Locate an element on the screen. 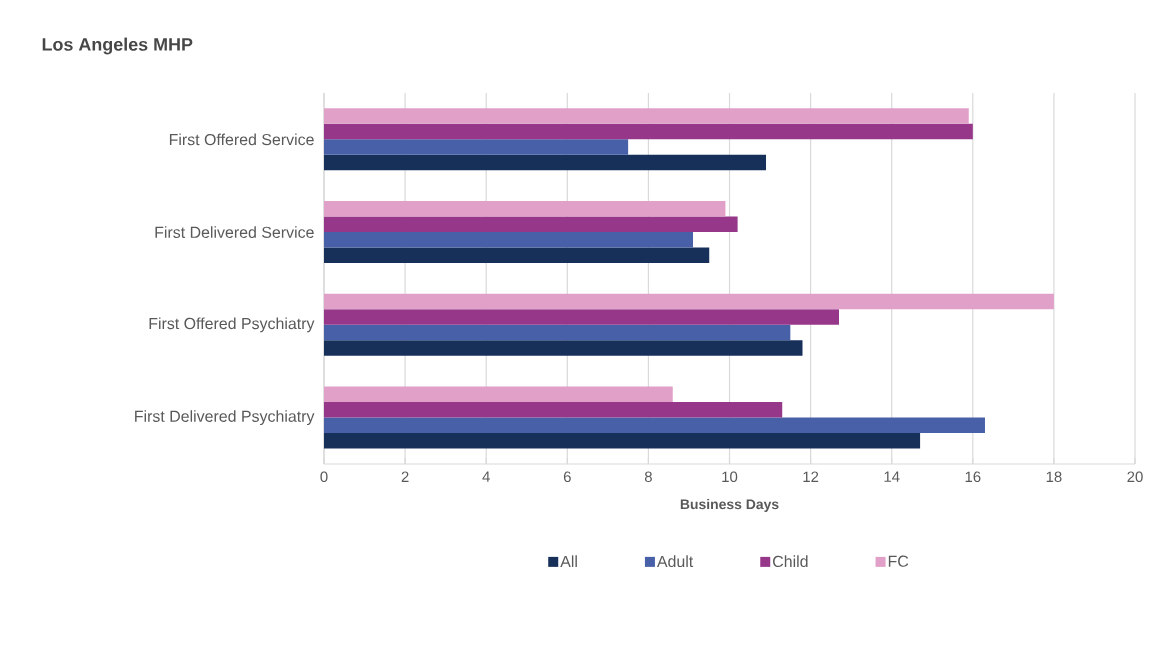 The height and width of the screenshot is (649, 1168). legend-label: All is located at coordinates (568, 561).